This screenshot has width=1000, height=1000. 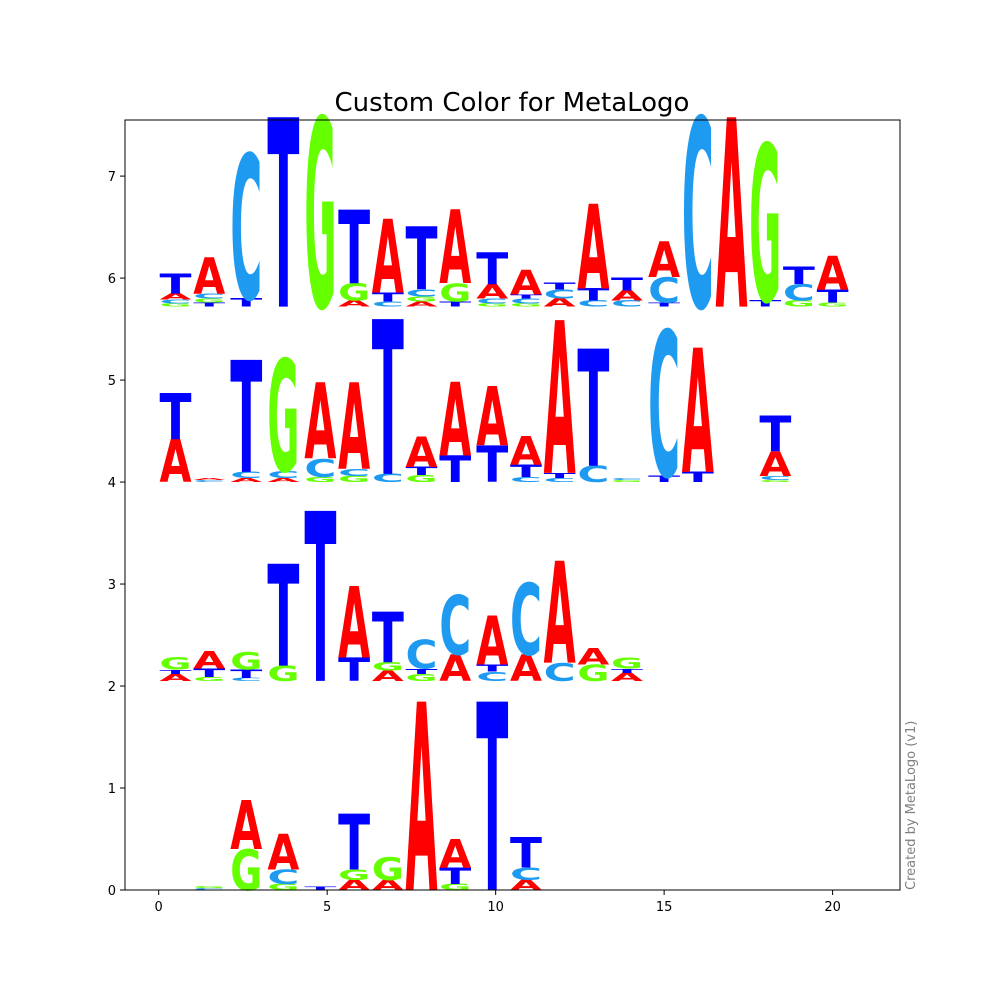 I want to click on x-tick-label: 15, so click(x=664, y=907).